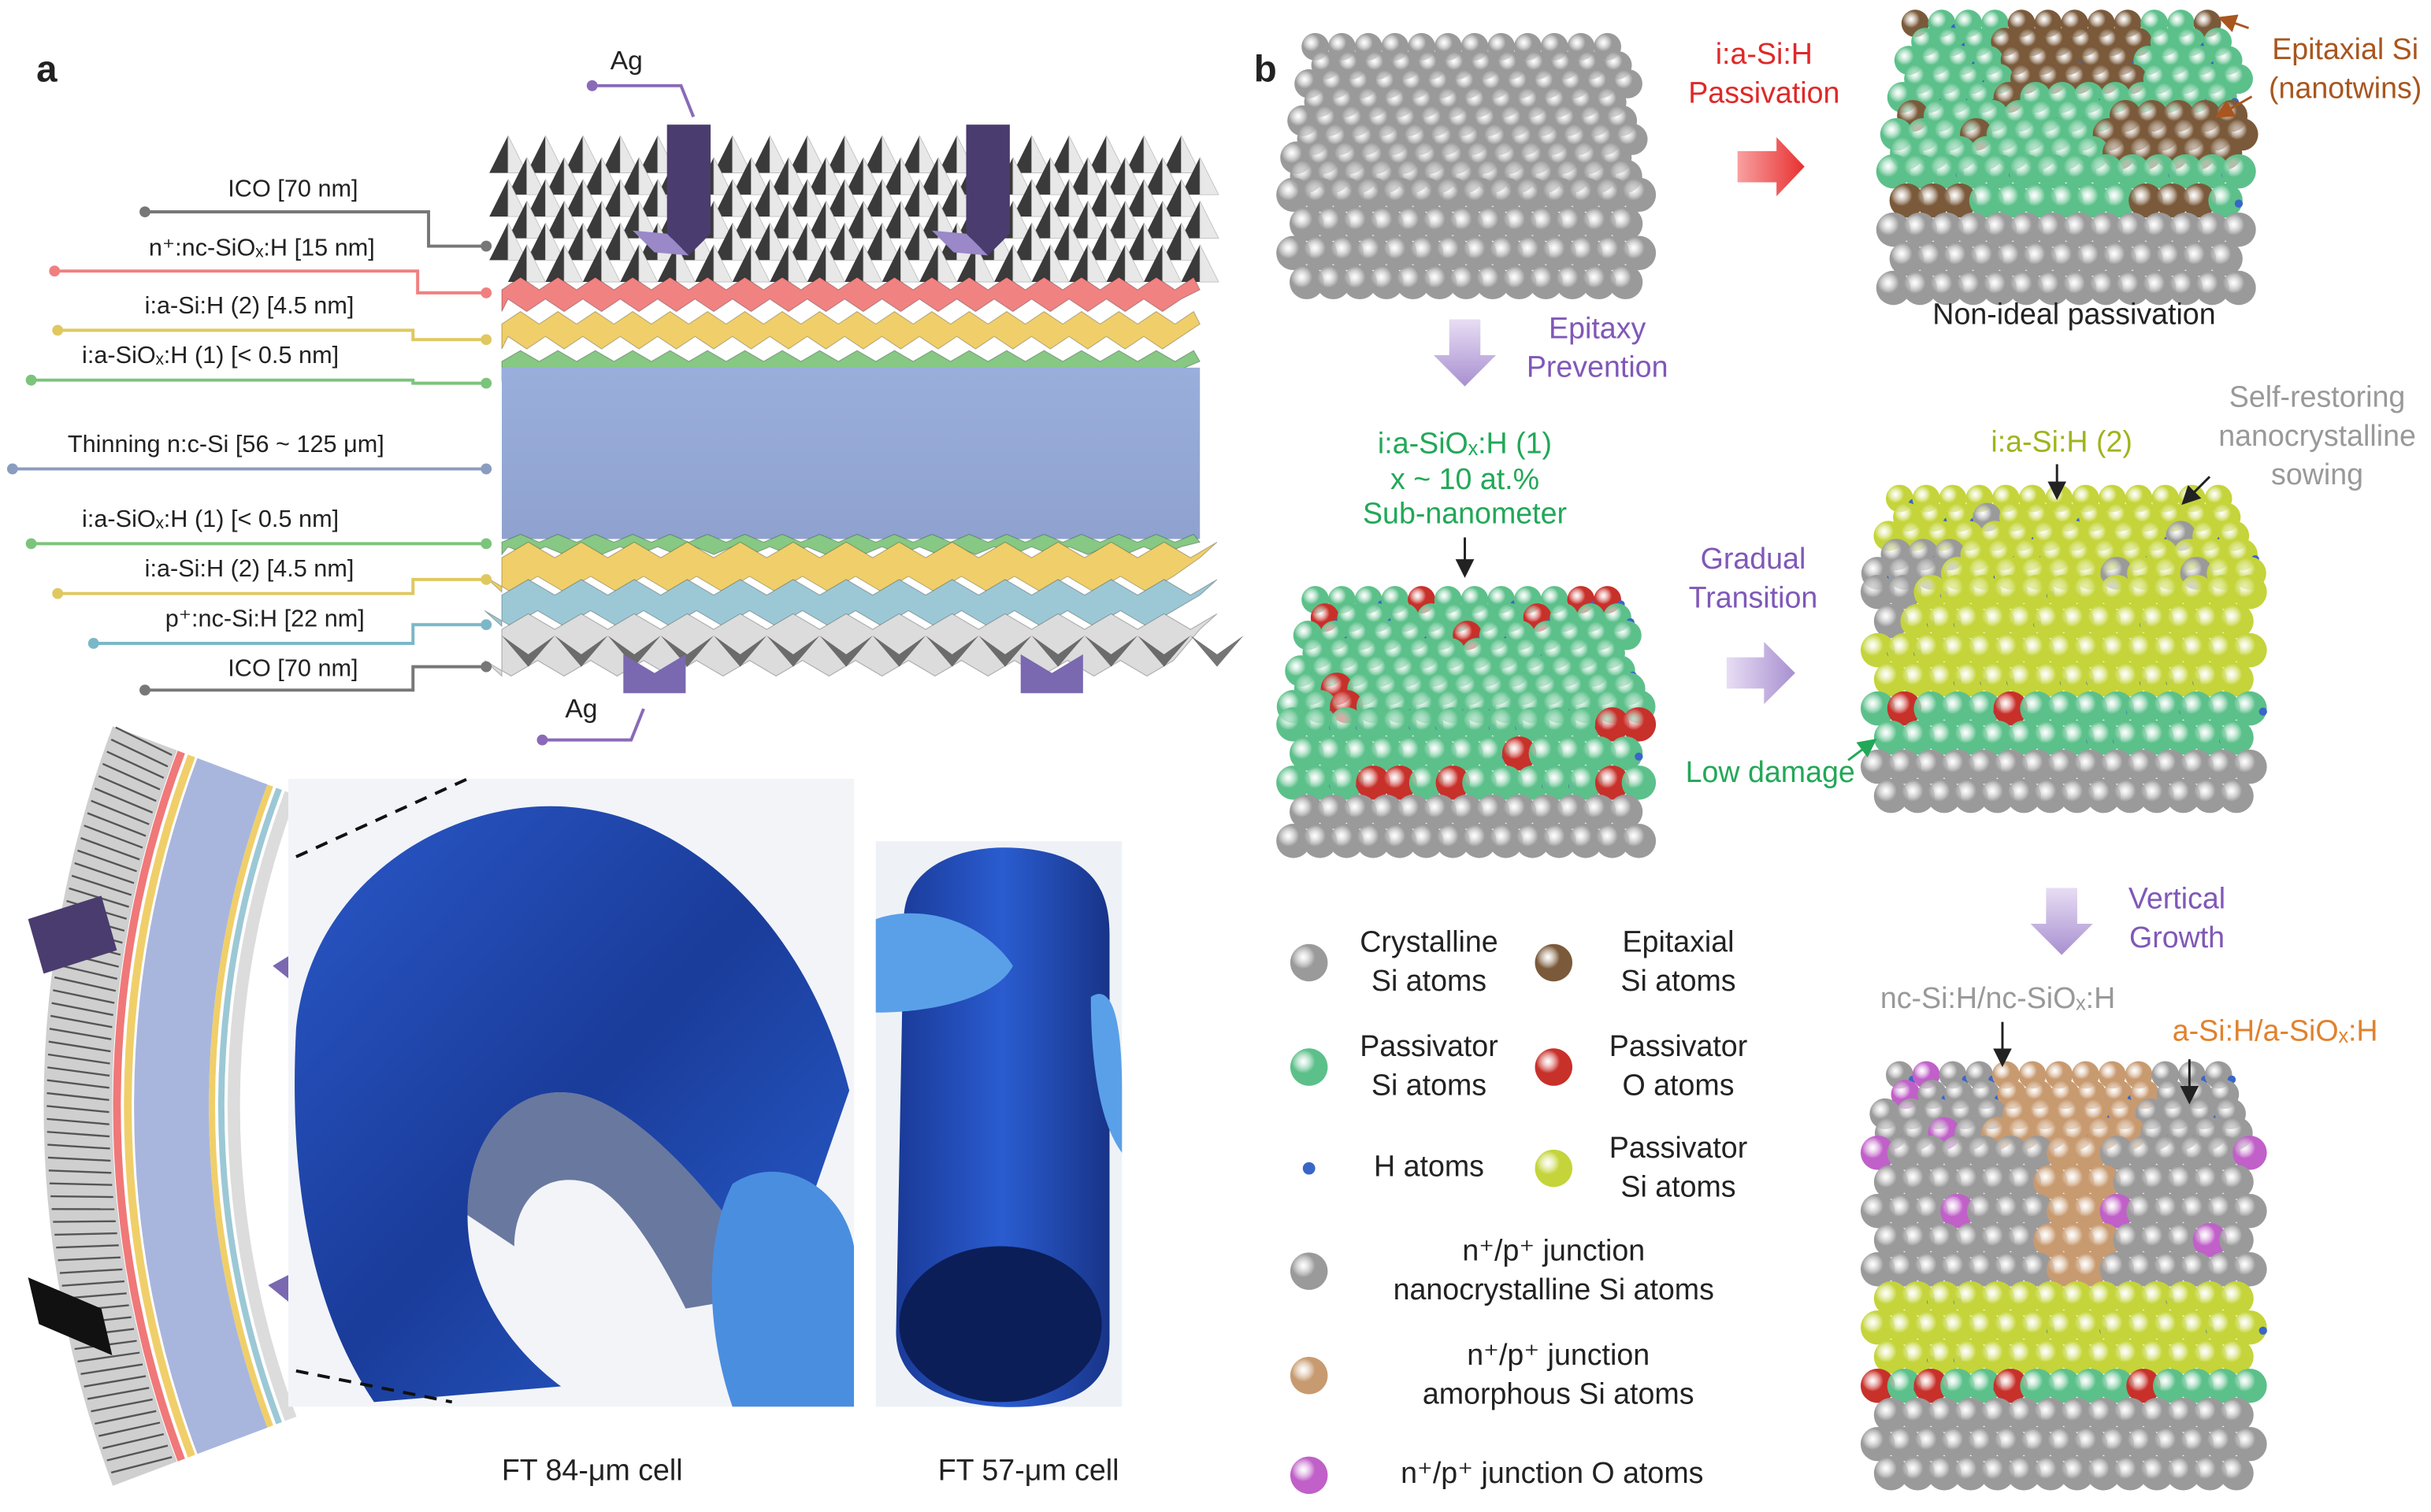  What do you see at coordinates (1465, 478) in the screenshot?
I see `siox-label: x ~ 10 at.%` at bounding box center [1465, 478].